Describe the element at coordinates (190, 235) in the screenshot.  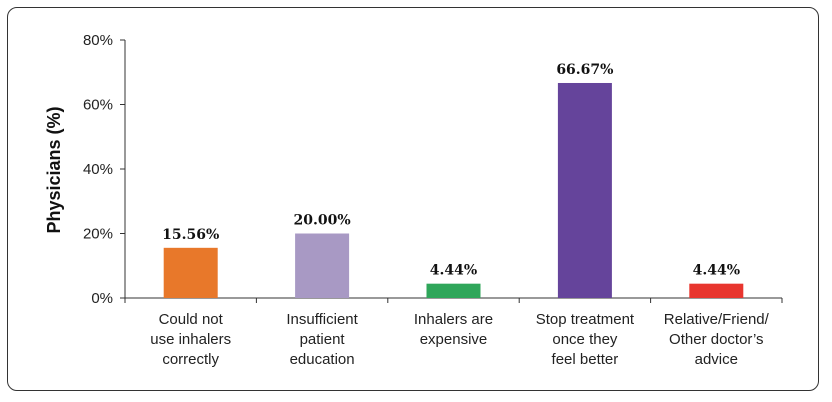
I see `data-label: 15.56%` at that location.